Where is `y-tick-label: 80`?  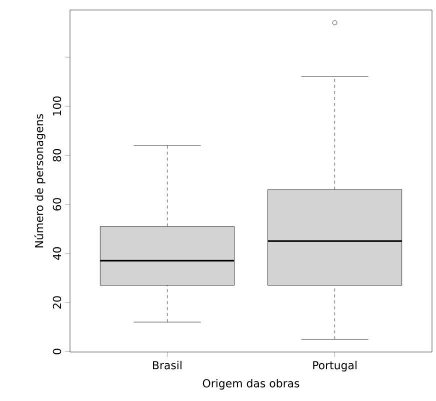
y-tick-label: 80 is located at coordinates (57, 155).